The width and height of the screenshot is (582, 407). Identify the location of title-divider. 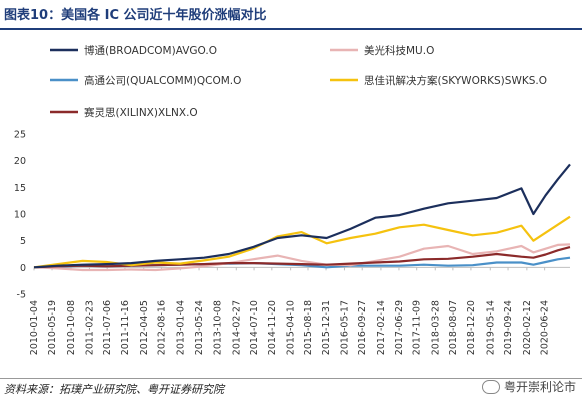
(291, 29).